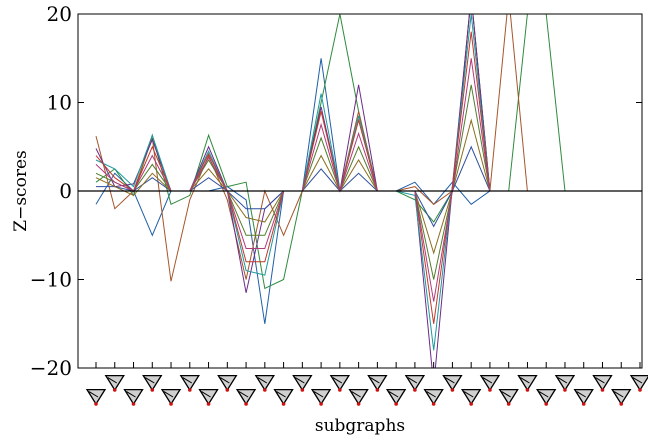  Describe the element at coordinates (360, 426) in the screenshot. I see `x-axis-label: subgraphs` at that location.